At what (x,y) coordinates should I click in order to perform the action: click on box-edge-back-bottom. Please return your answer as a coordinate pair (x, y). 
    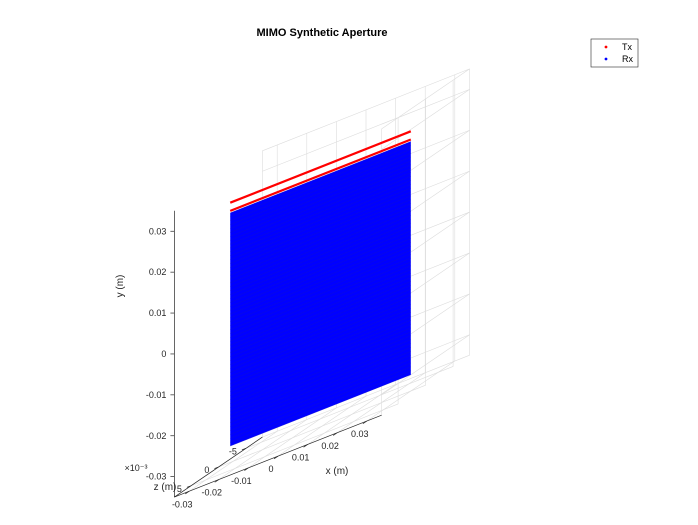
    Looking at the image, I should click on (366, 396).